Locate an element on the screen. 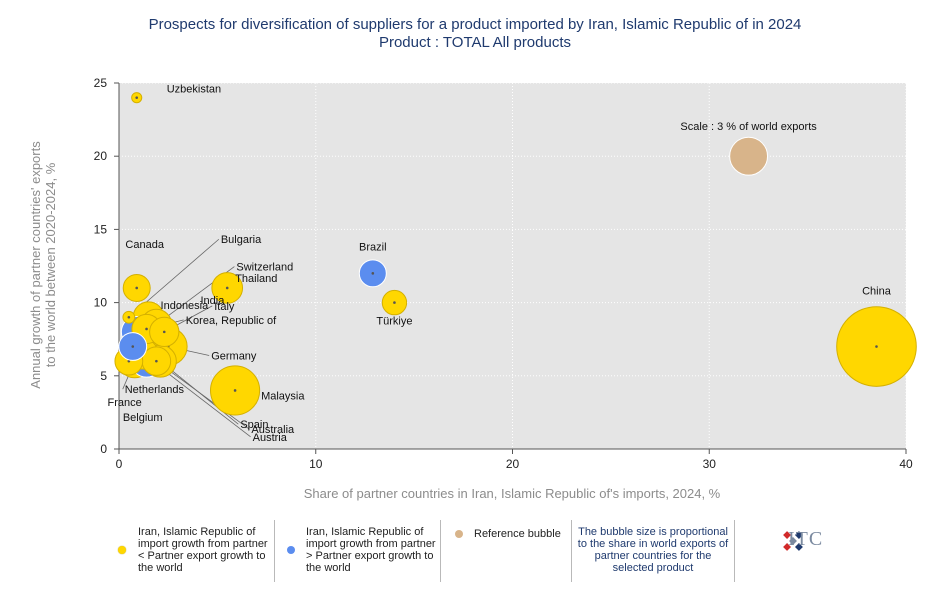 The image size is (950, 600). point-label-malaysia: Malaysia is located at coordinates (283, 396).